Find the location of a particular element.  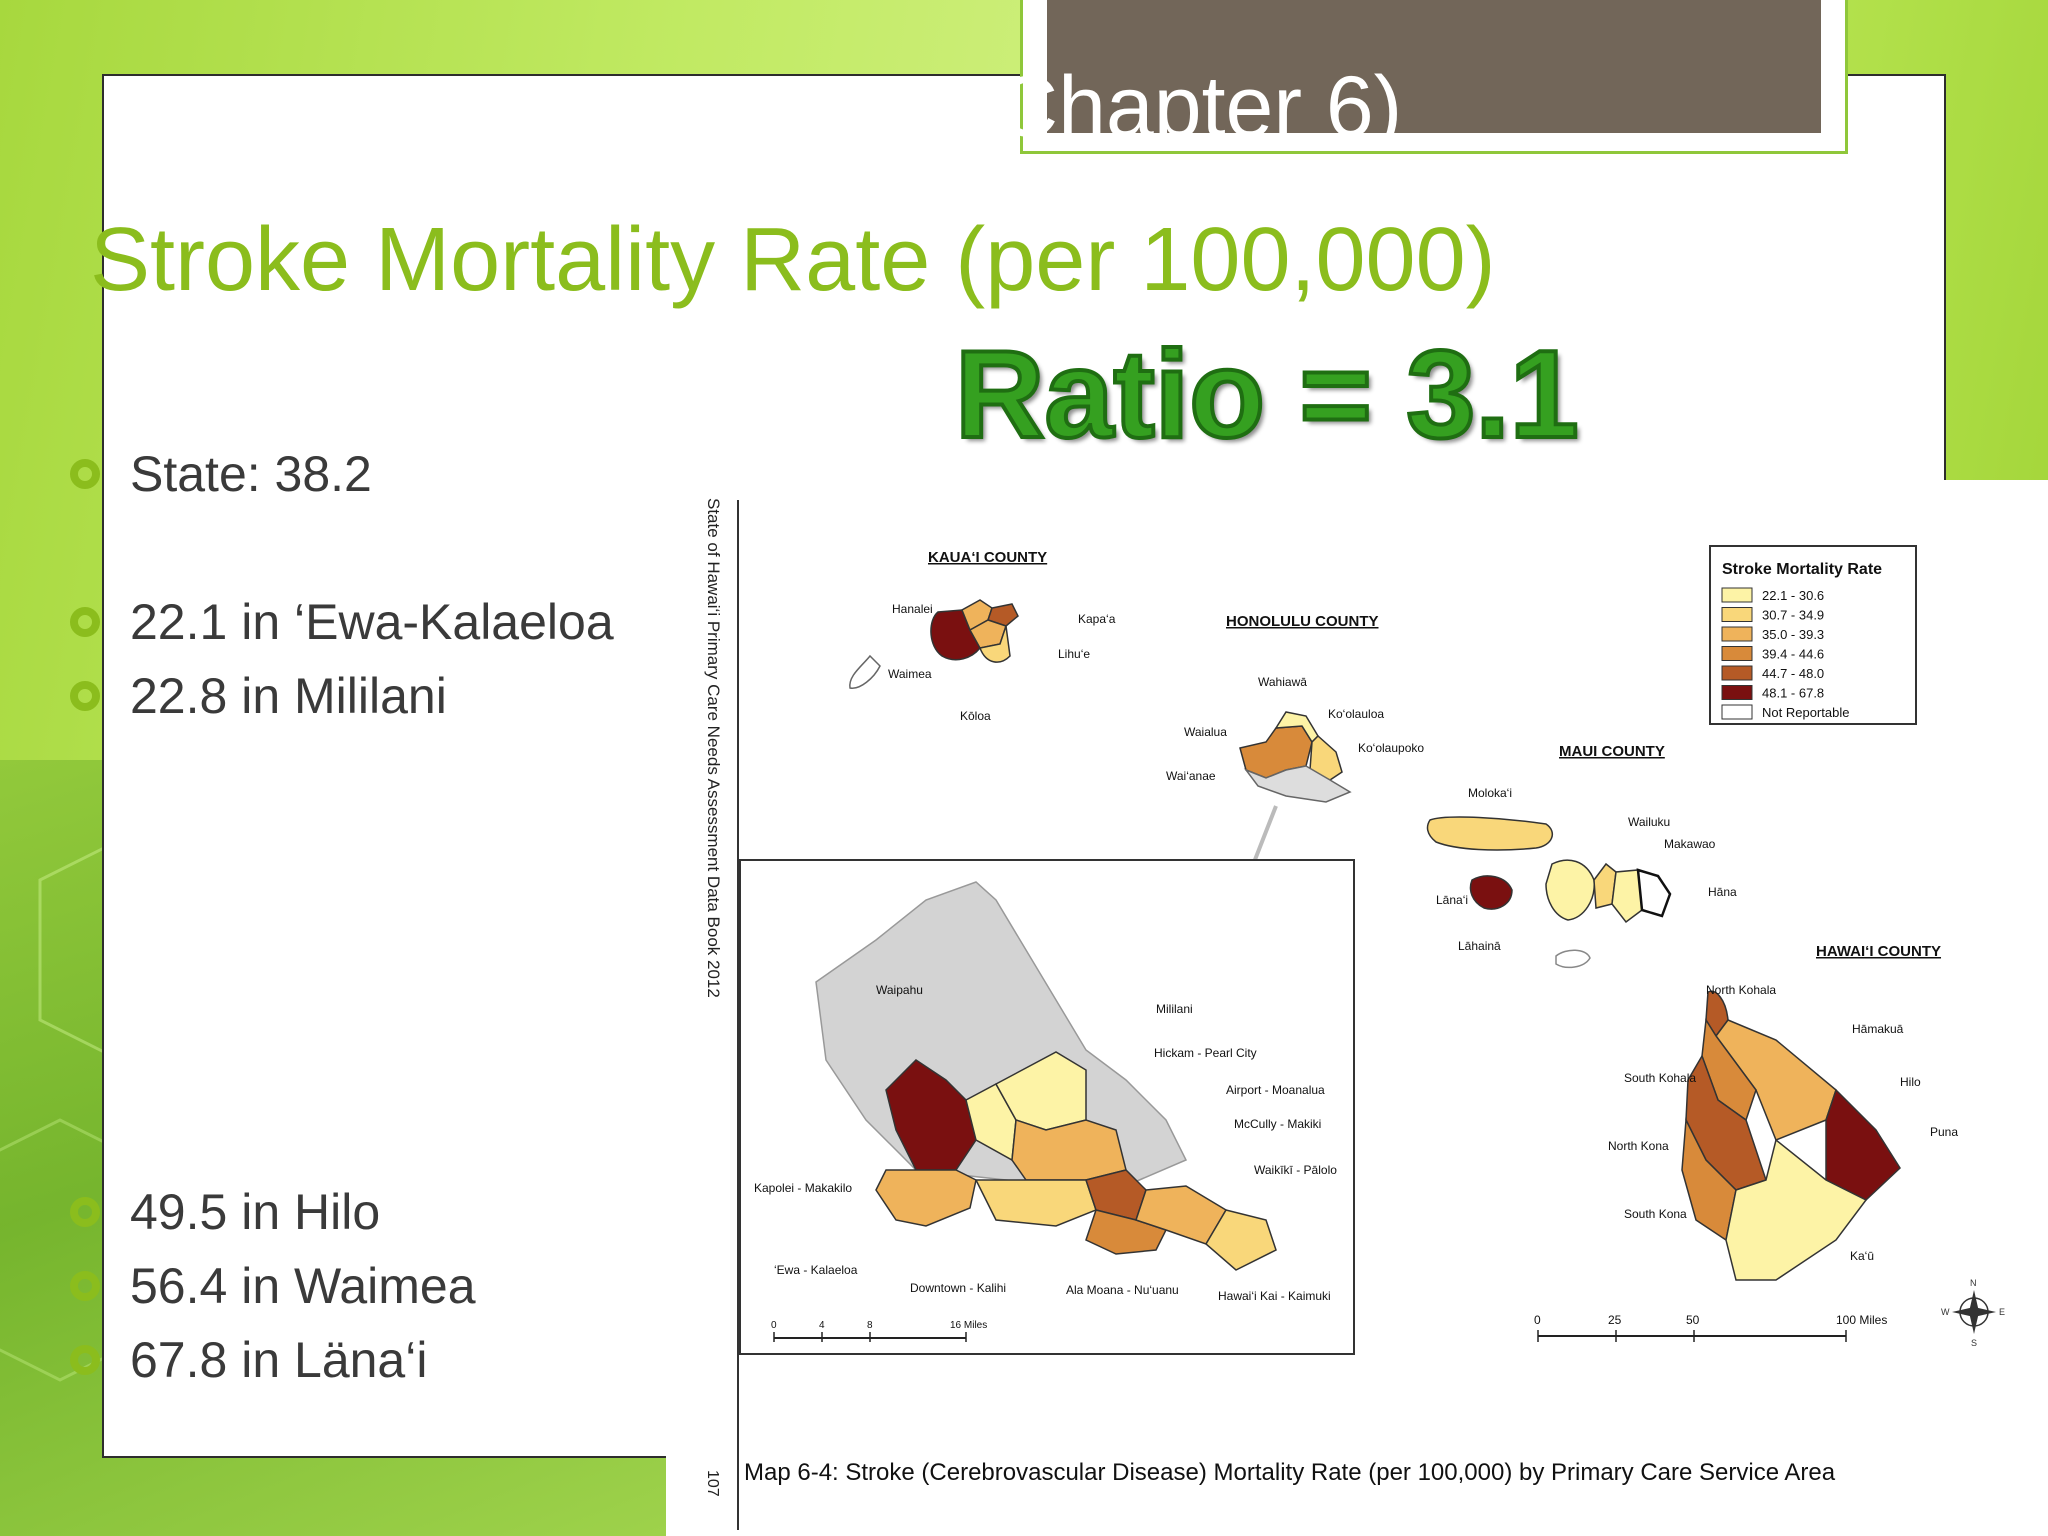

legend-label: 39.4 - 44.6 is located at coordinates (1793, 654).